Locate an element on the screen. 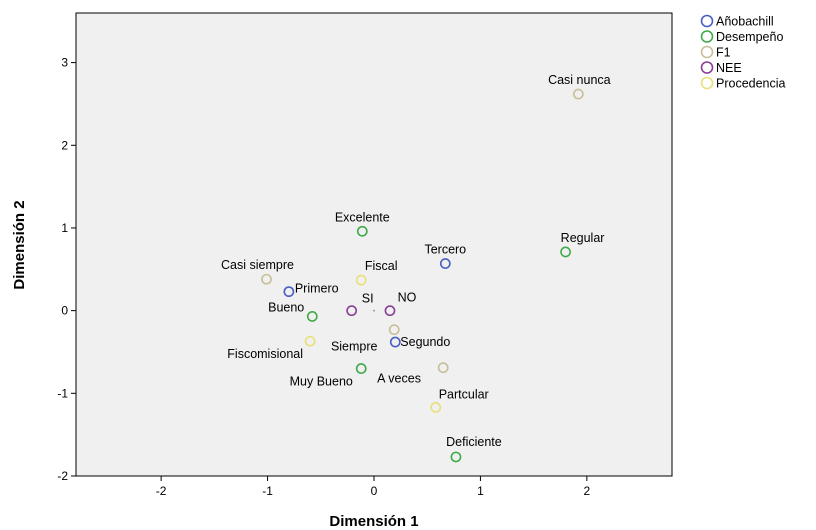 This screenshot has height=530, width=816. y-tick-label: -1 is located at coordinates (62, 393).